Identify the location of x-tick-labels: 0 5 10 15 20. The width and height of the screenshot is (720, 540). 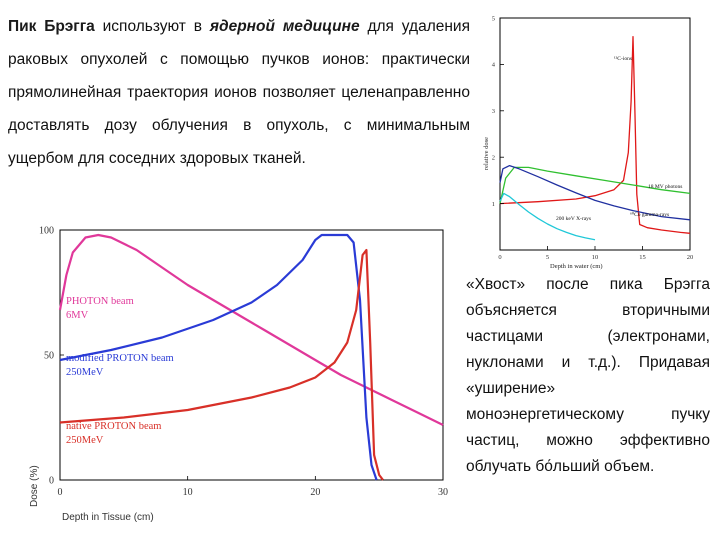
(595, 253).